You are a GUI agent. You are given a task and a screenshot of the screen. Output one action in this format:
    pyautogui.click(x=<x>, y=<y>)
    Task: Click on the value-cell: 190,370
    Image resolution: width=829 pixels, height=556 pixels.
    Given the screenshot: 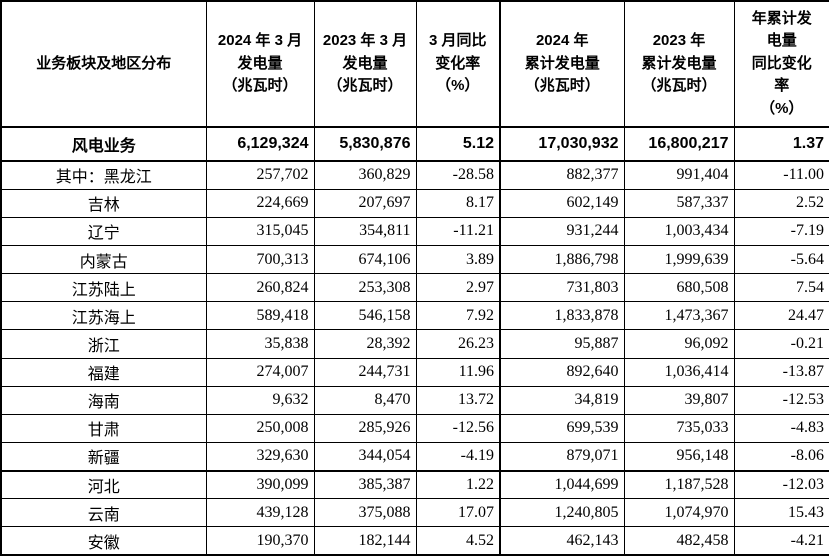 What is the action you would take?
    pyautogui.click(x=260, y=541)
    